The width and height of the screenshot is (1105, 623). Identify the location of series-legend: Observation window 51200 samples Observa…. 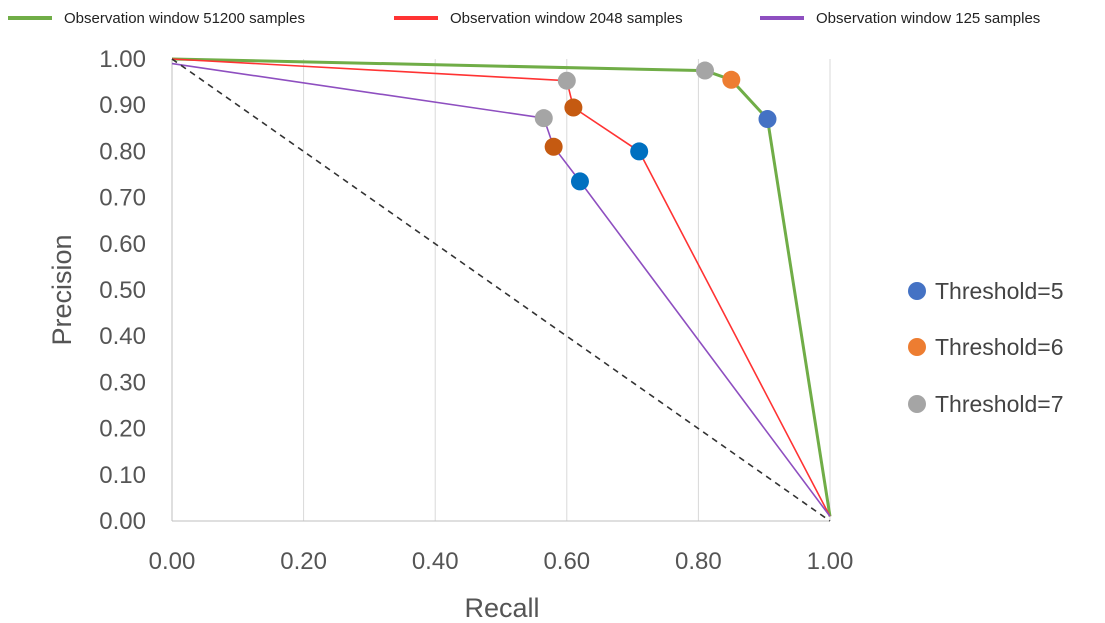
(552, 18).